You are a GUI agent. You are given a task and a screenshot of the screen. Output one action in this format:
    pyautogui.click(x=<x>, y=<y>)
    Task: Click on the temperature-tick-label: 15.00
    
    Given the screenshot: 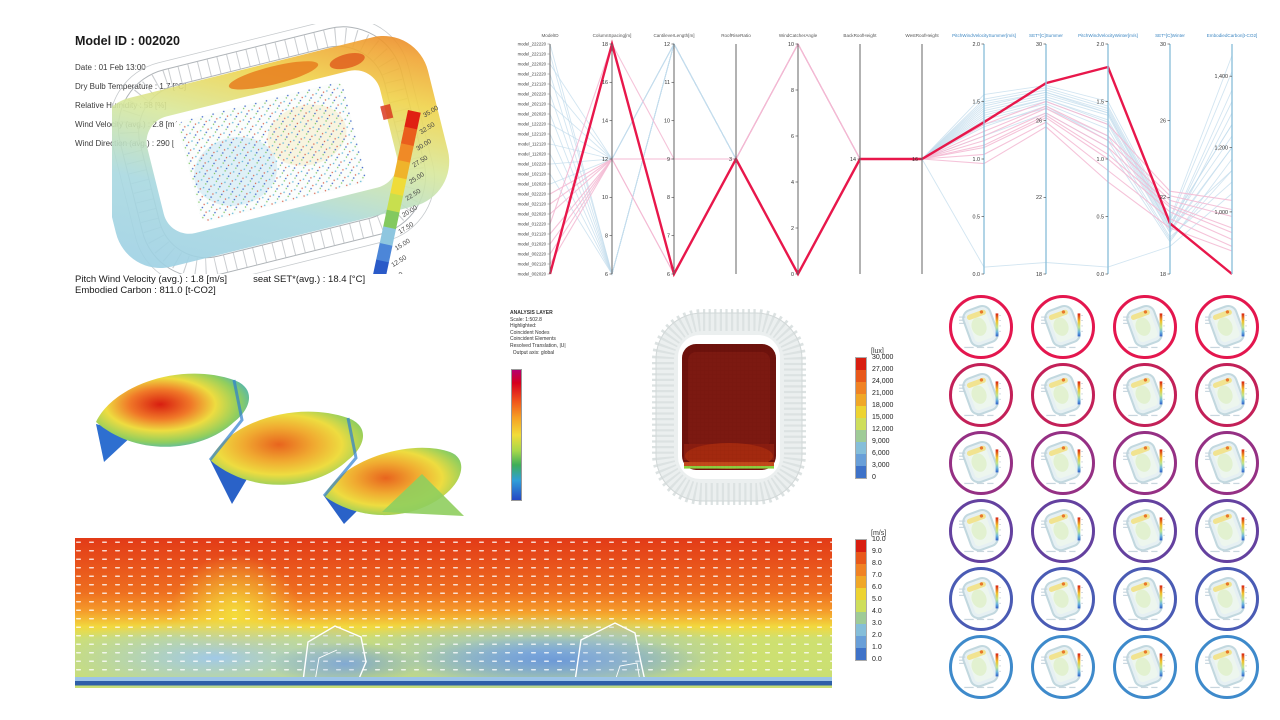 What is the action you would take?
    pyautogui.click(x=403, y=245)
    